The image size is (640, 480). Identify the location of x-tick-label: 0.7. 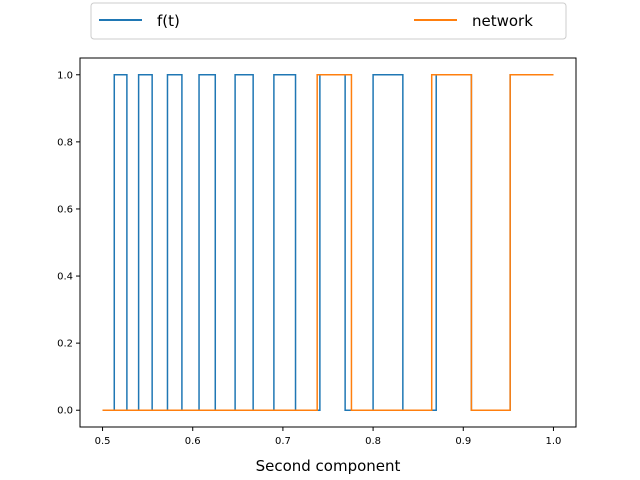
(283, 441).